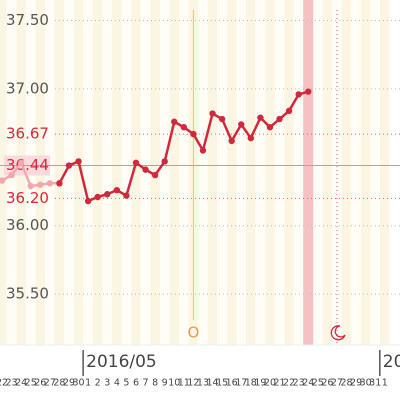  What do you see at coordinates (136, 383) in the screenshot?
I see `x-tick-label: 6` at bounding box center [136, 383].